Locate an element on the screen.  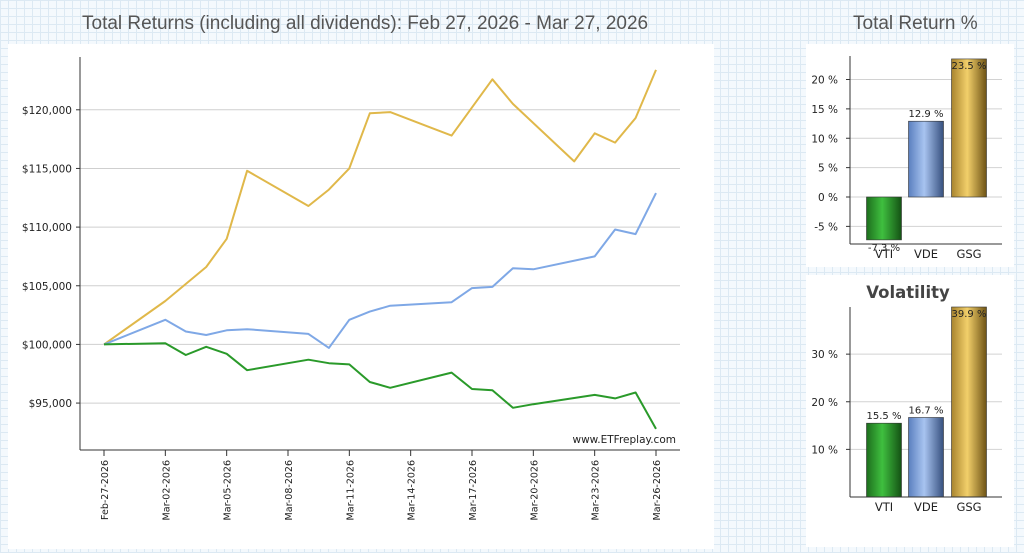
return-bars: -7.3 %VTI 12.9 % VDE 23.5 % GSG is located at coordinates (926, 159).